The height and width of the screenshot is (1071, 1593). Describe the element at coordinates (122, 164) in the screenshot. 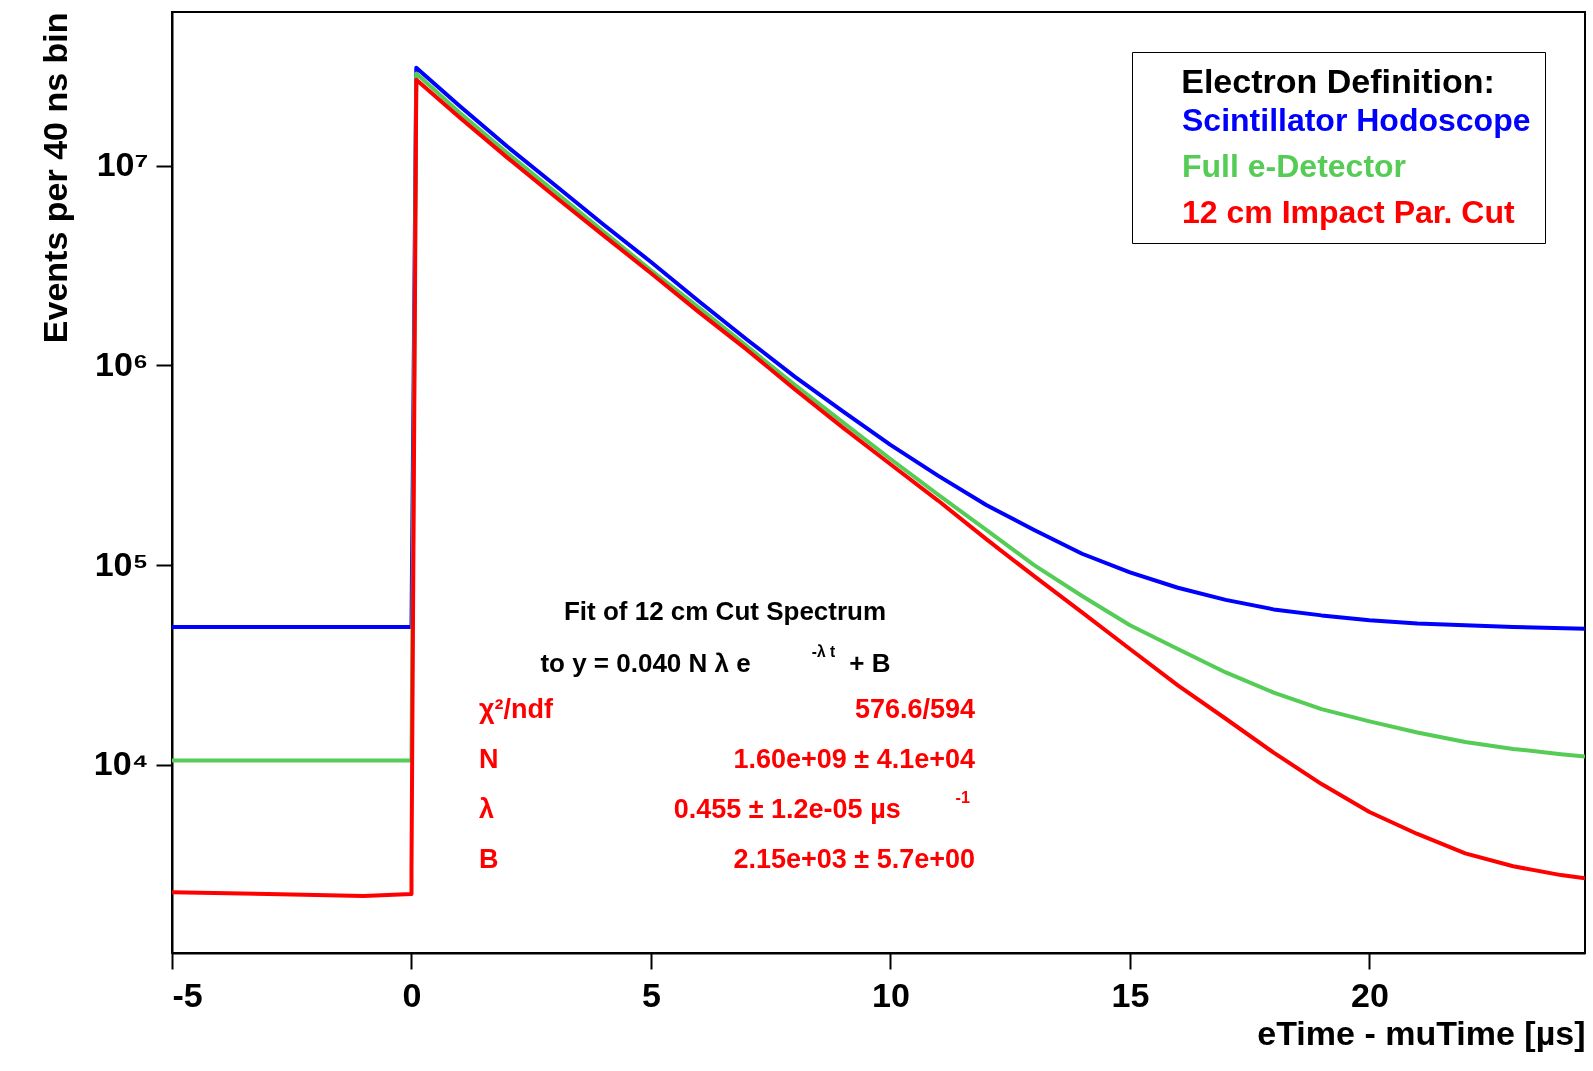

I see `y-tick-label: 10⁷` at that location.